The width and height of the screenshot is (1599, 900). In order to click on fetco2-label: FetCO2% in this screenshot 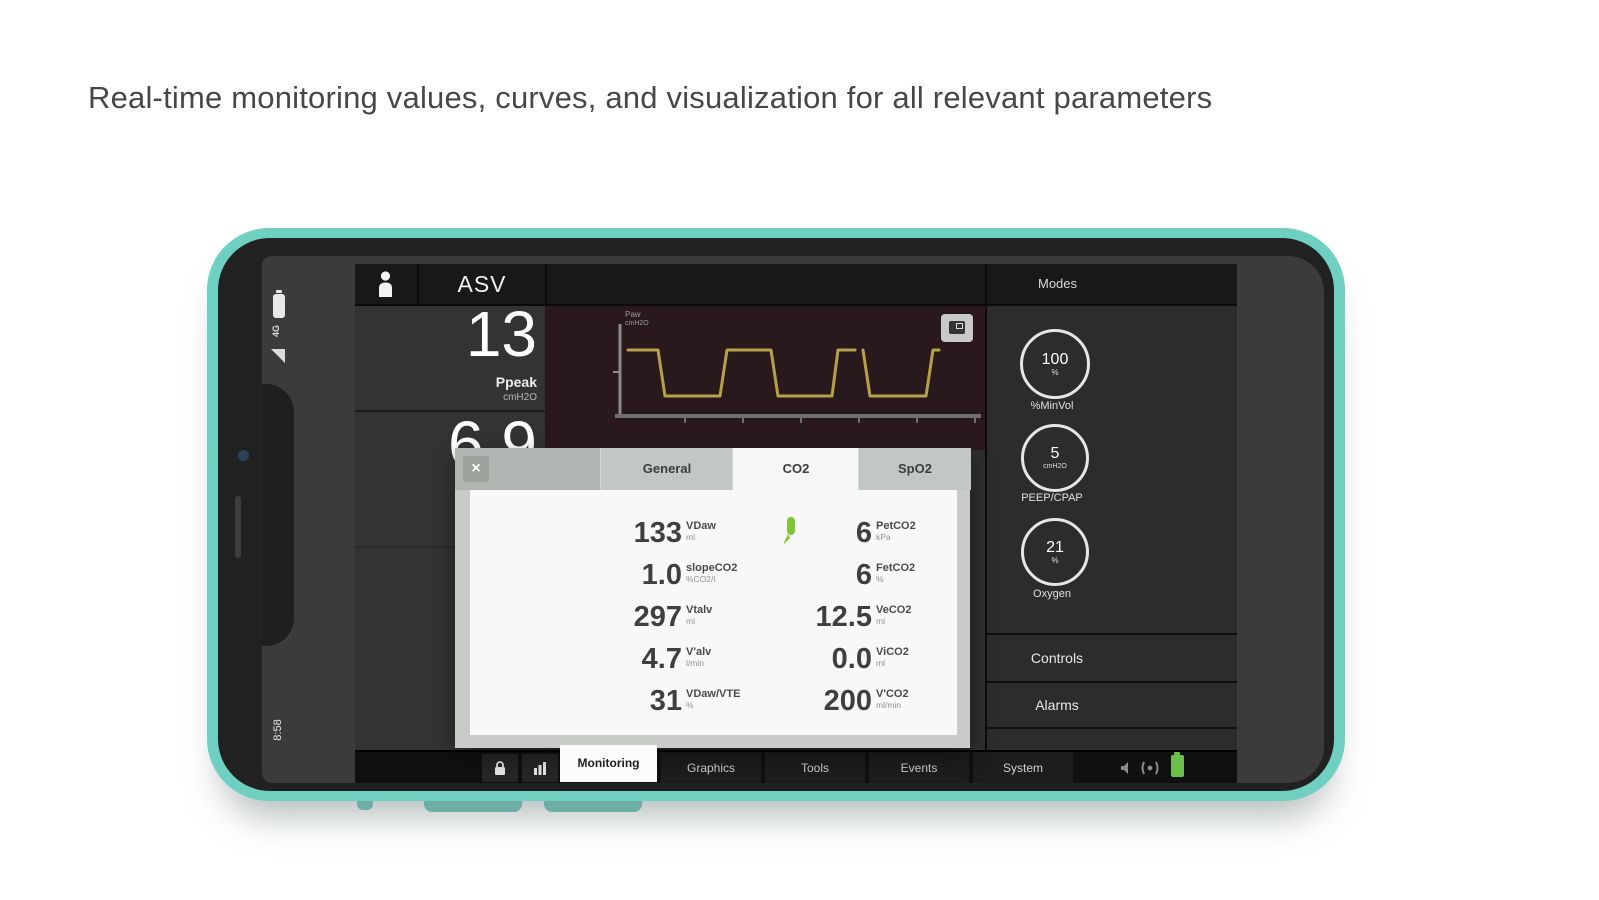, I will do `click(896, 573)`.